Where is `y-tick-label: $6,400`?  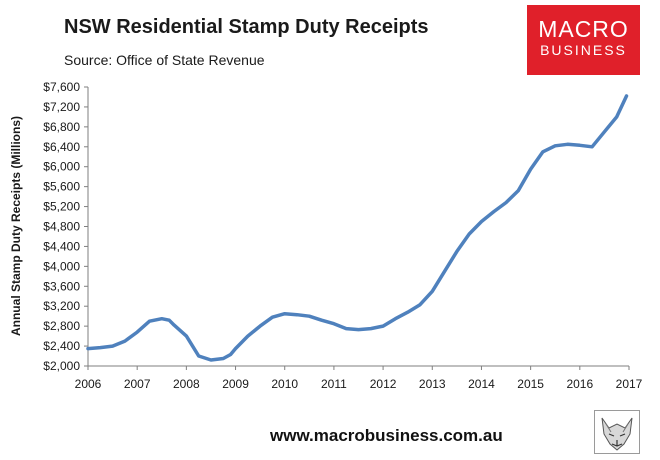
y-tick-label: $6,400 is located at coordinates (61, 147).